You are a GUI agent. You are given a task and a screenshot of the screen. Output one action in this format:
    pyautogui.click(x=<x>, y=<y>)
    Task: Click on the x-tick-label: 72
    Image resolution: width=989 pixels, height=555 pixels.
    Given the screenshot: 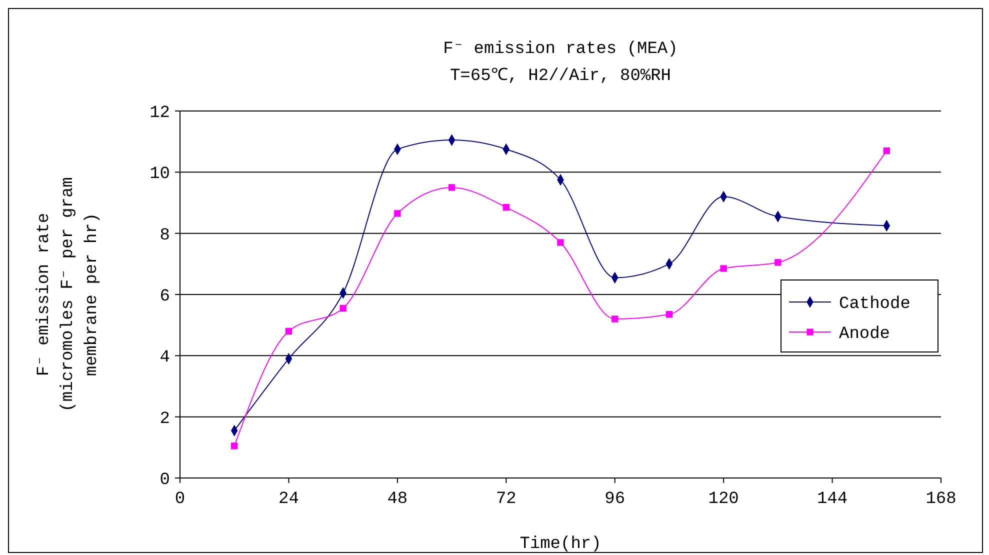 What is the action you would take?
    pyautogui.click(x=506, y=499)
    